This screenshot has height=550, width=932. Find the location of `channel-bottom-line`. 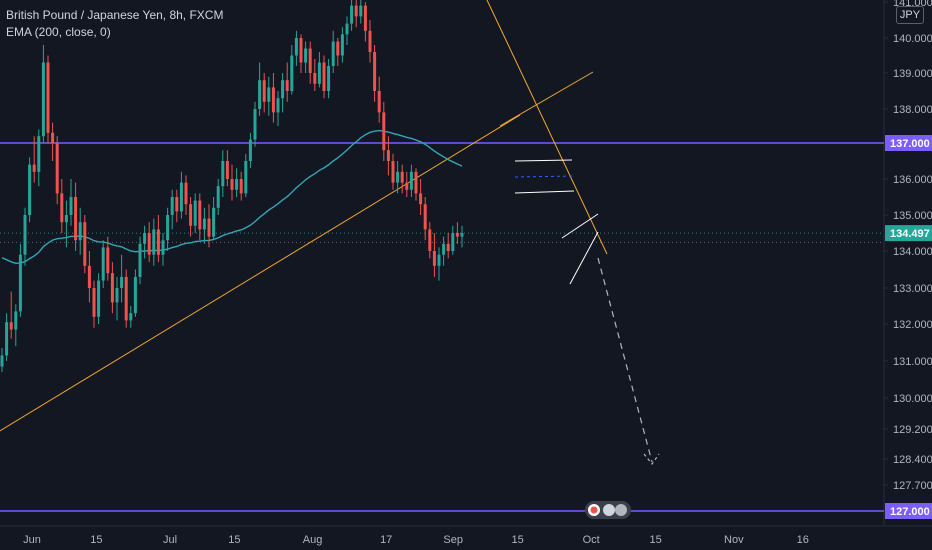

channel-bottom-line is located at coordinates (544, 192).